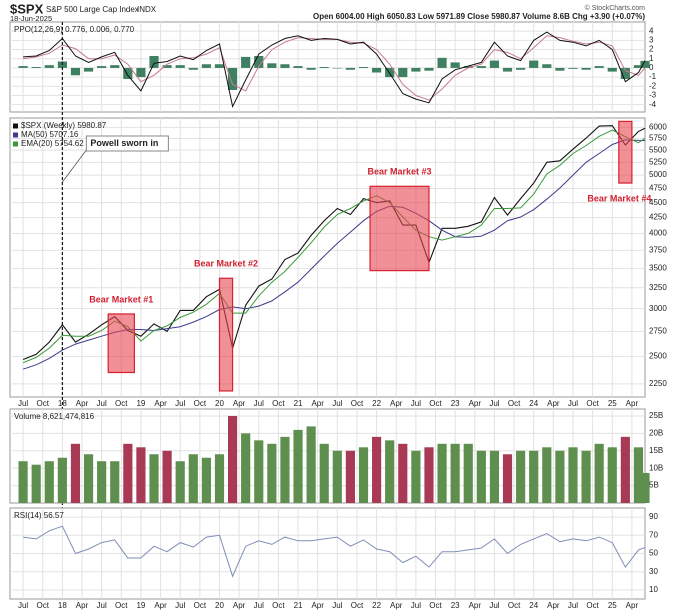  I want to click on x-tick-label: 20, so click(219, 403).